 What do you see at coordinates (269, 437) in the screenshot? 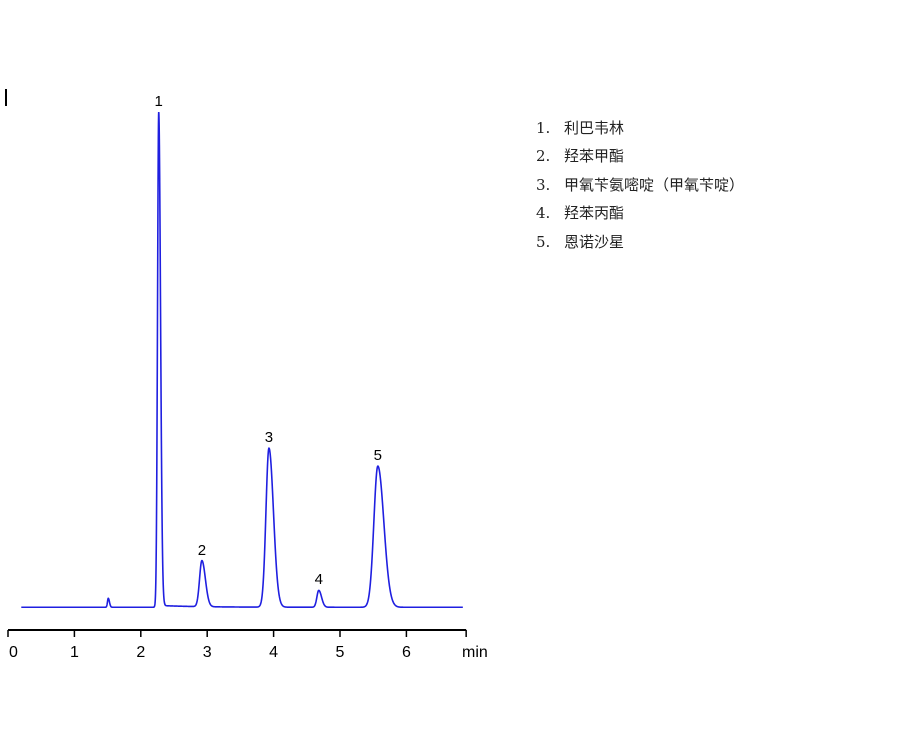
I see `peak-label-3: 3` at bounding box center [269, 437].